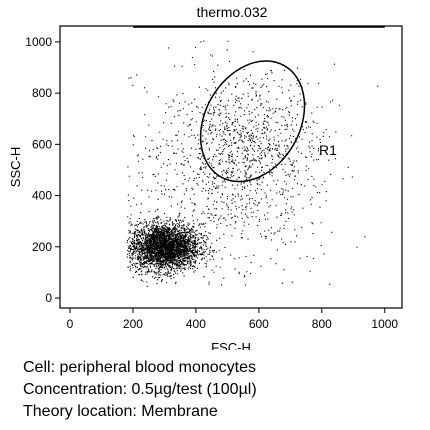 Image resolution: width=430 pixels, height=430 pixels. What do you see at coordinates (38, 42) in the screenshot?
I see `y-tick-label: 1000` at bounding box center [38, 42].